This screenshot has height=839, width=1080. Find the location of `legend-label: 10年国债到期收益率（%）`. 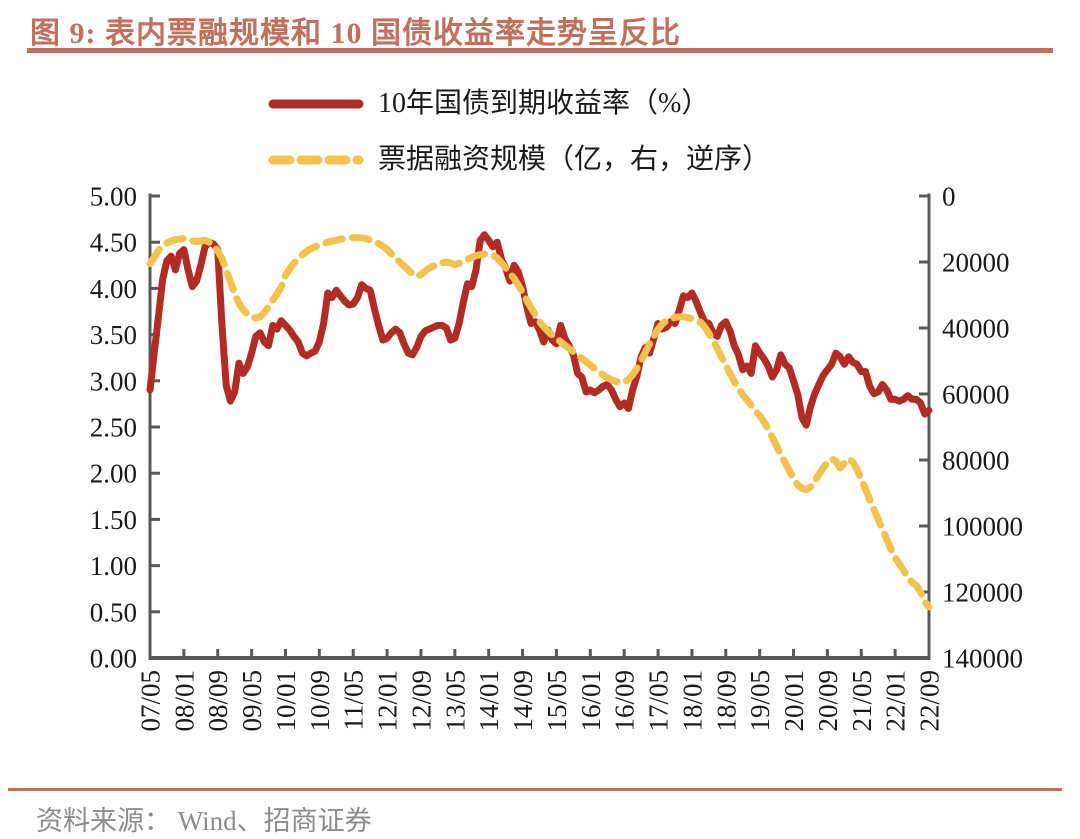

legend-label: 10年国债到期收益率（%） is located at coordinates (544, 103).